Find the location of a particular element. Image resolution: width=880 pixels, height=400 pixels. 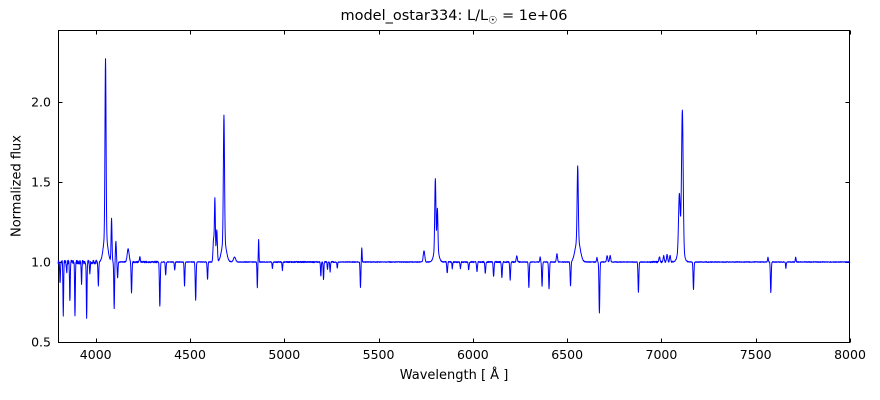

plot-title-prefix: model_ostar334: L/L is located at coordinates (414, 16).